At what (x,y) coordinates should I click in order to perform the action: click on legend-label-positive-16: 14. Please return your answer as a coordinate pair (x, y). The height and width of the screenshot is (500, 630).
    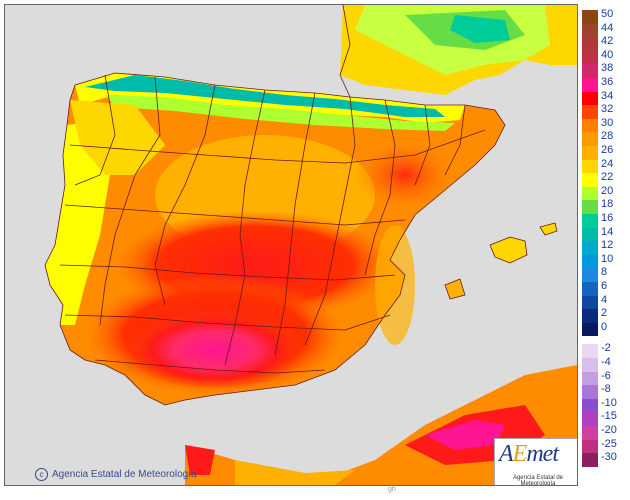
    Looking at the image, I should click on (607, 231).